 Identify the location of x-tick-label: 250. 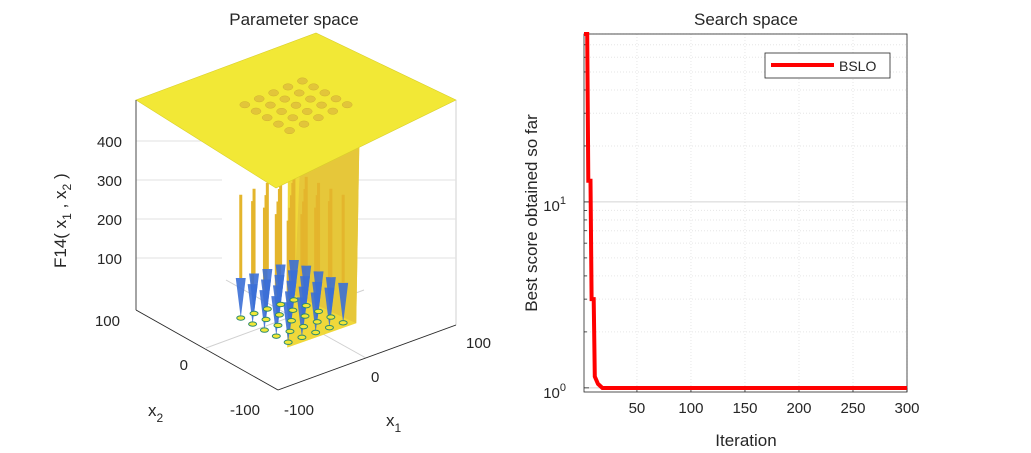
(852, 408).